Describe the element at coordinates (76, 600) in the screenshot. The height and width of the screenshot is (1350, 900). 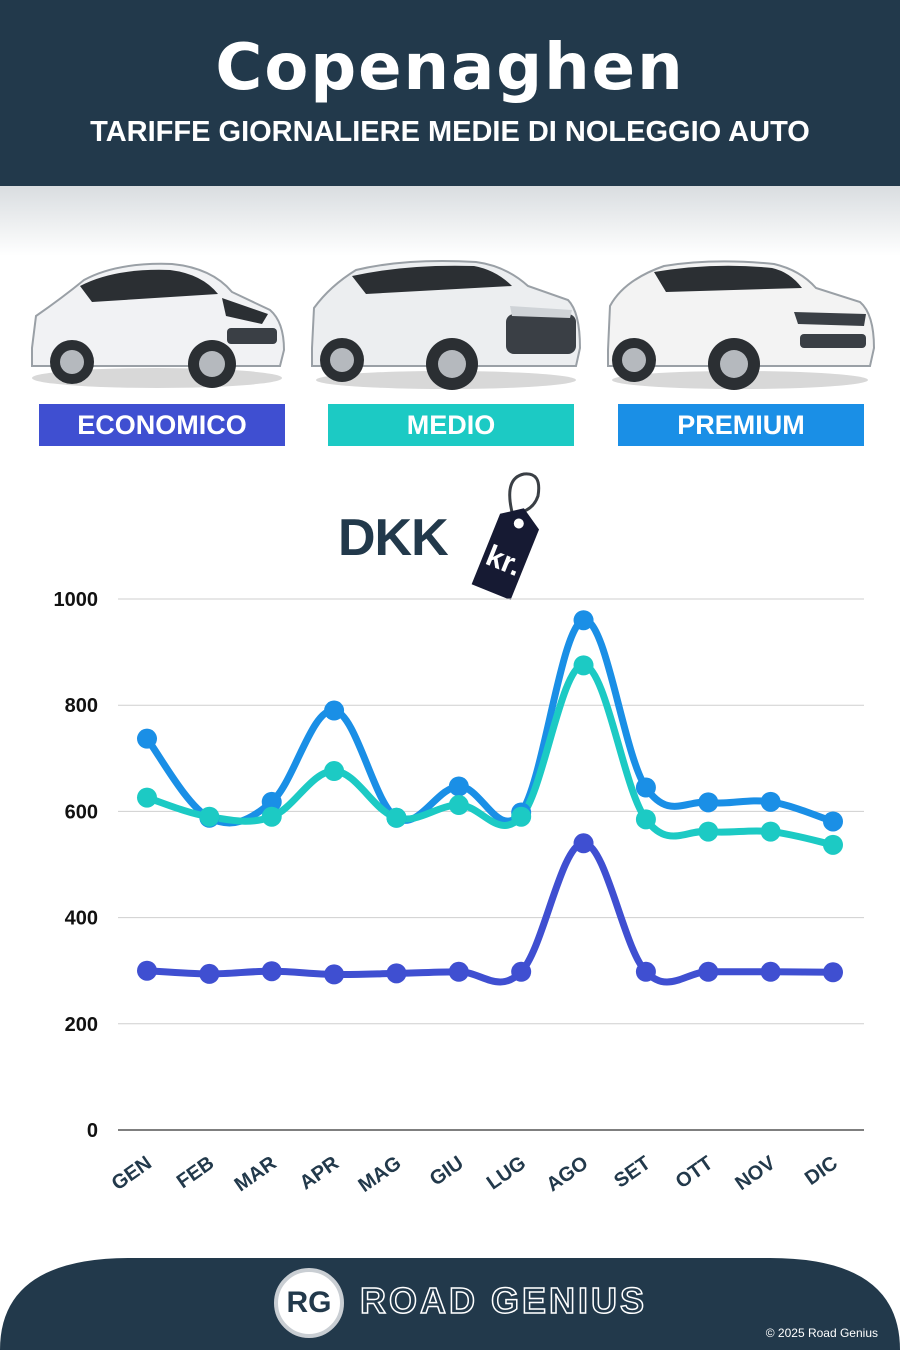
I see `y-tick-label: 1000` at that location.